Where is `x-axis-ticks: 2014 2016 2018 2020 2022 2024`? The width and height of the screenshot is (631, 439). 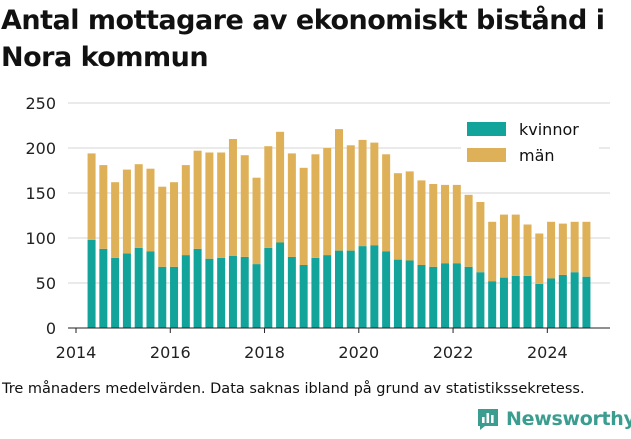
x-axis-ticks: 2014 2016 2018 2020 2022 2024 is located at coordinates (312, 345).